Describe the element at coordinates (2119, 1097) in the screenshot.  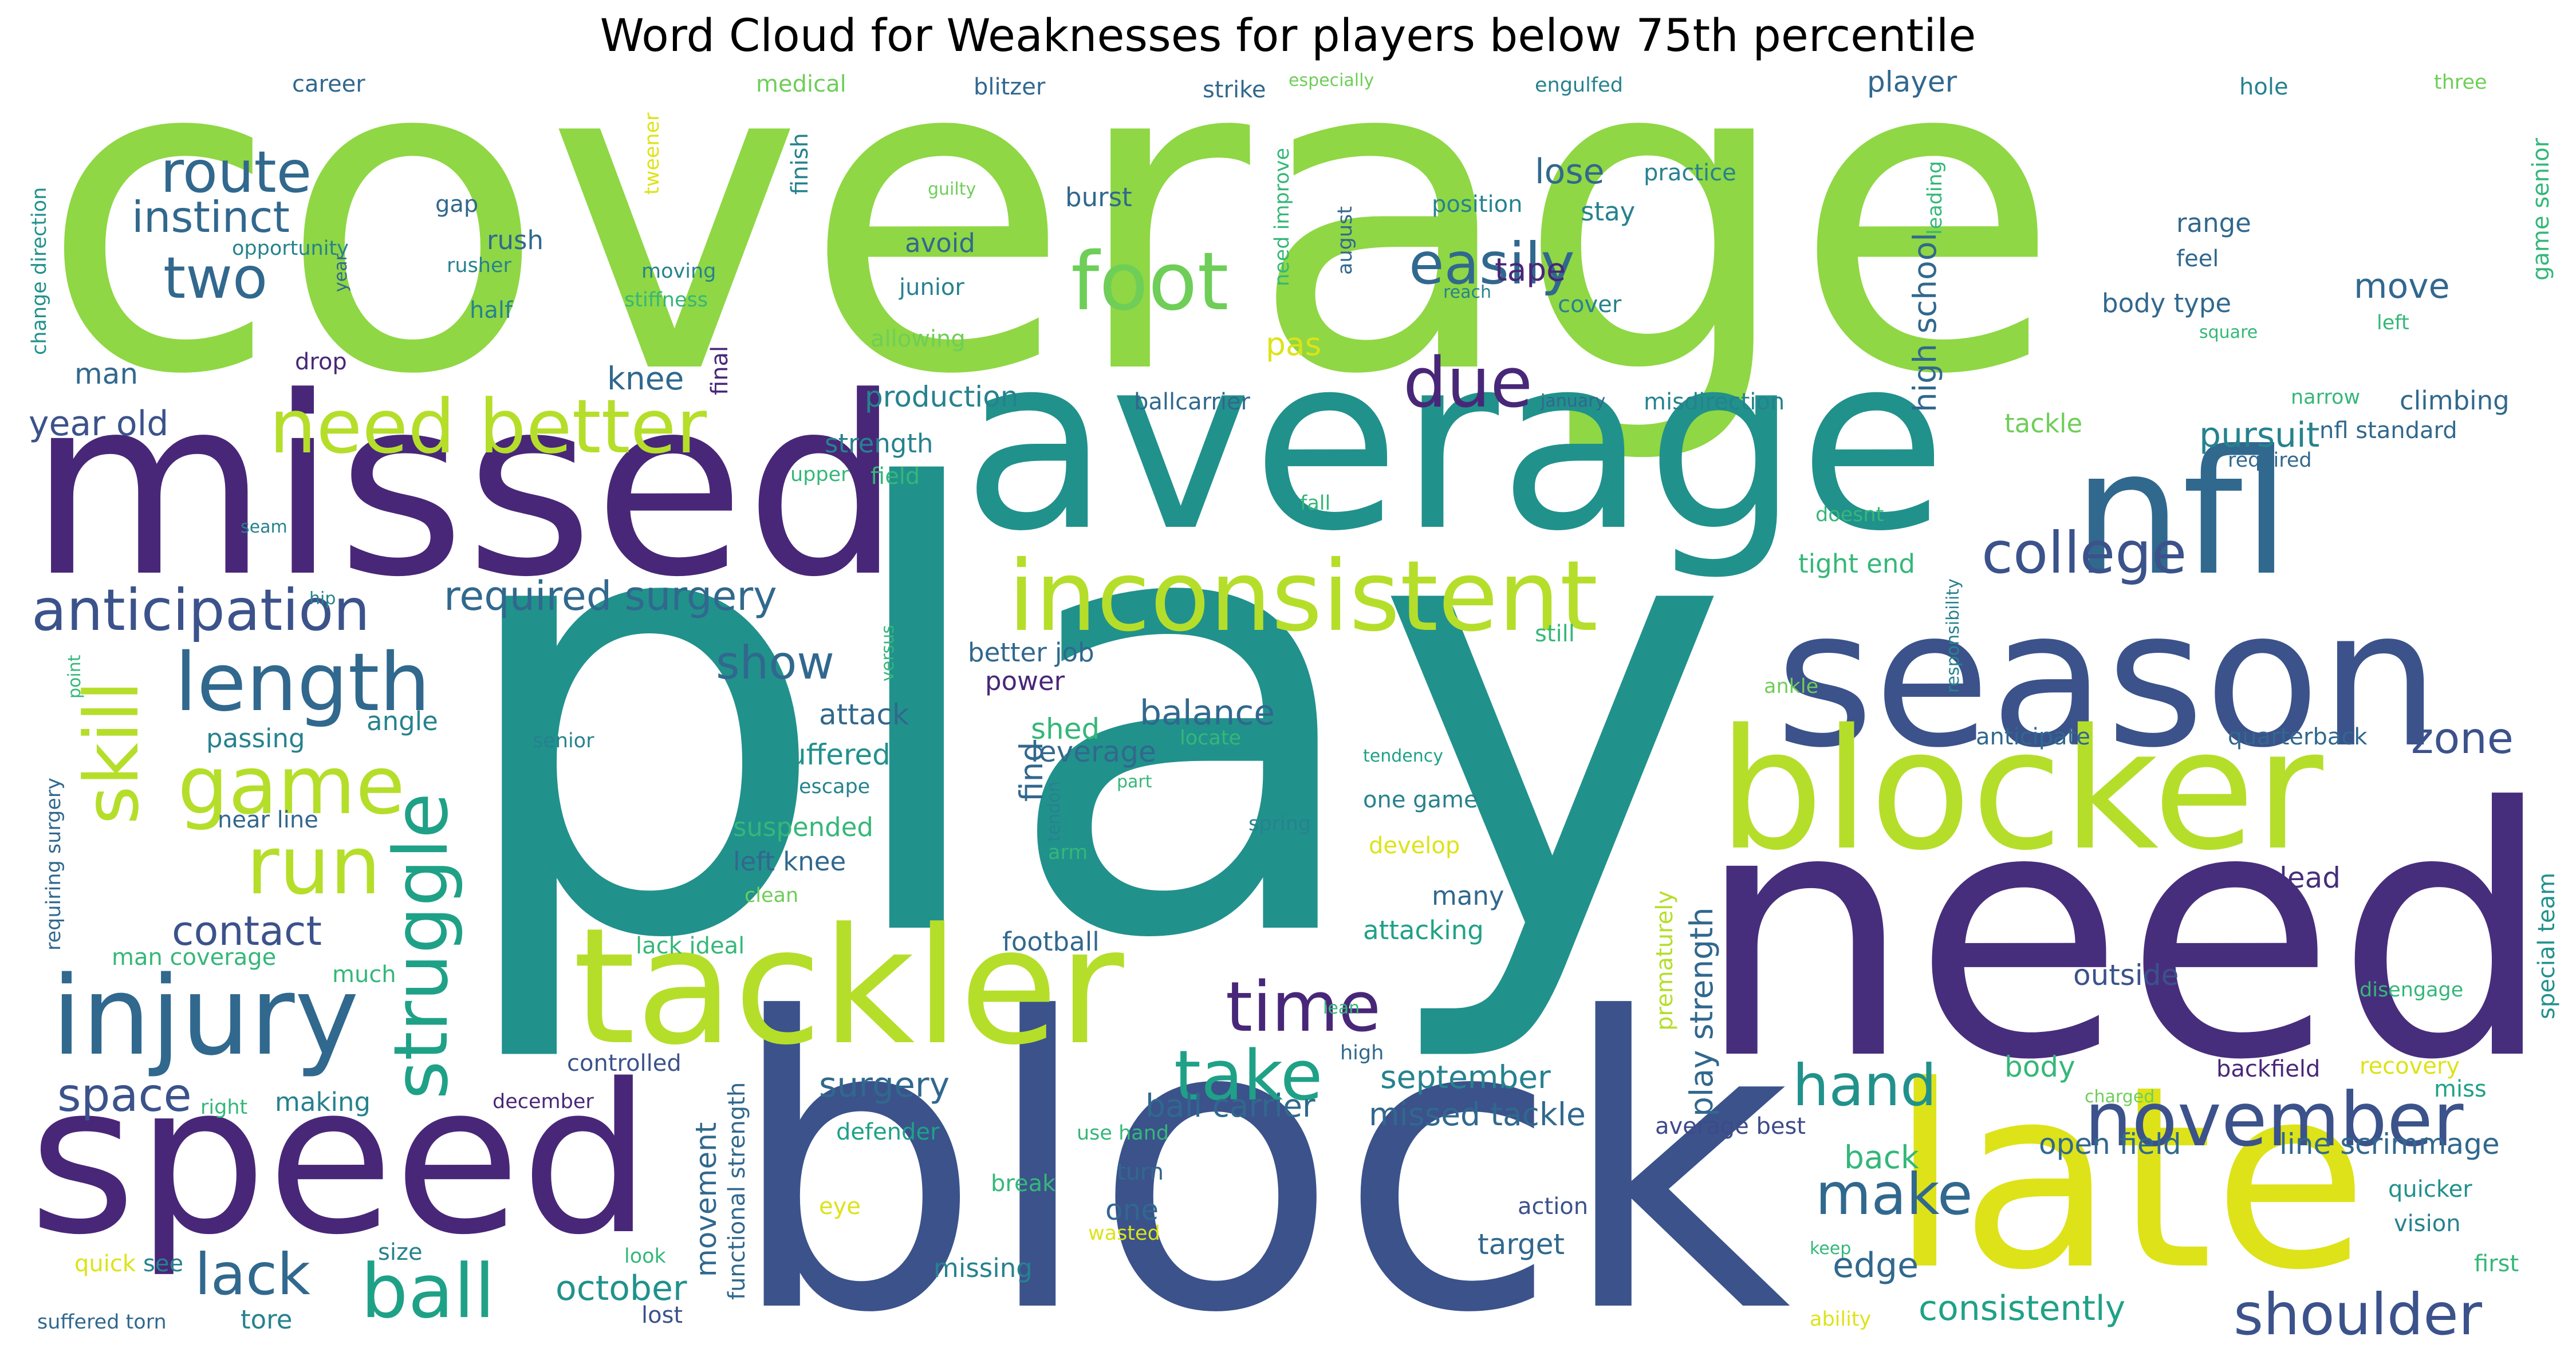
I see `word-charged: charged` at that location.